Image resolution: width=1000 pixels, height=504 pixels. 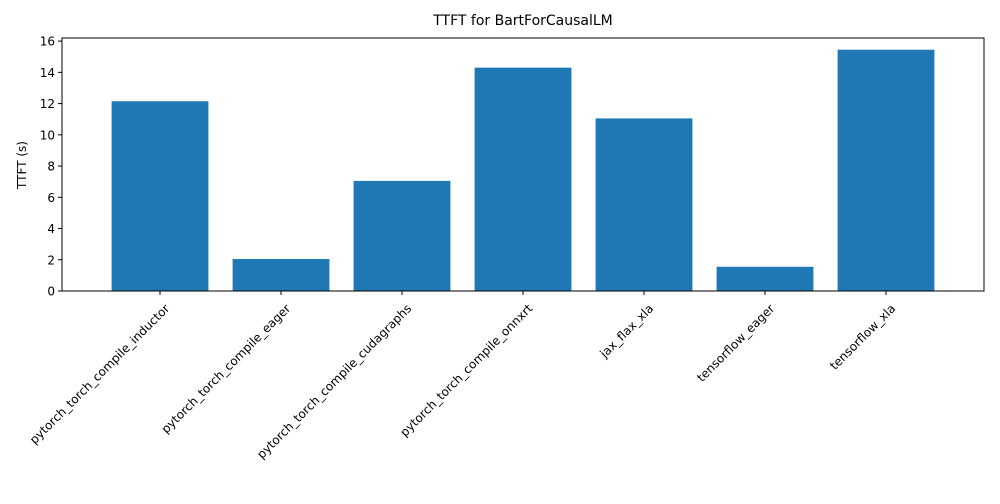 I want to click on y-tick-label: 16, so click(x=47, y=42).